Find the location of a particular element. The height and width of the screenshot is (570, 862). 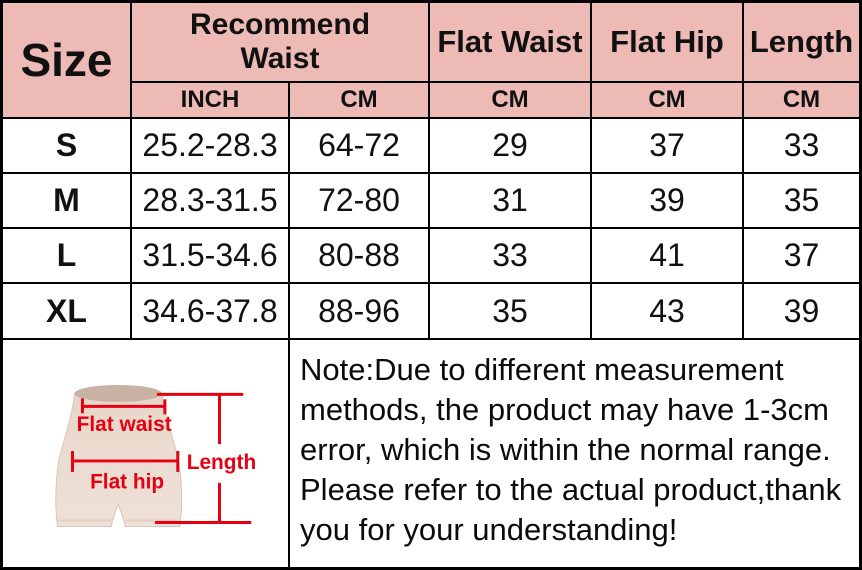

length-value: 33 is located at coordinates (801, 145).